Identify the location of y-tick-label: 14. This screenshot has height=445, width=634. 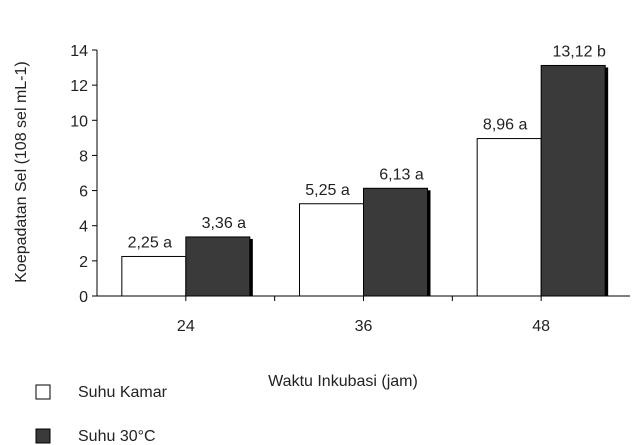
(79, 51).